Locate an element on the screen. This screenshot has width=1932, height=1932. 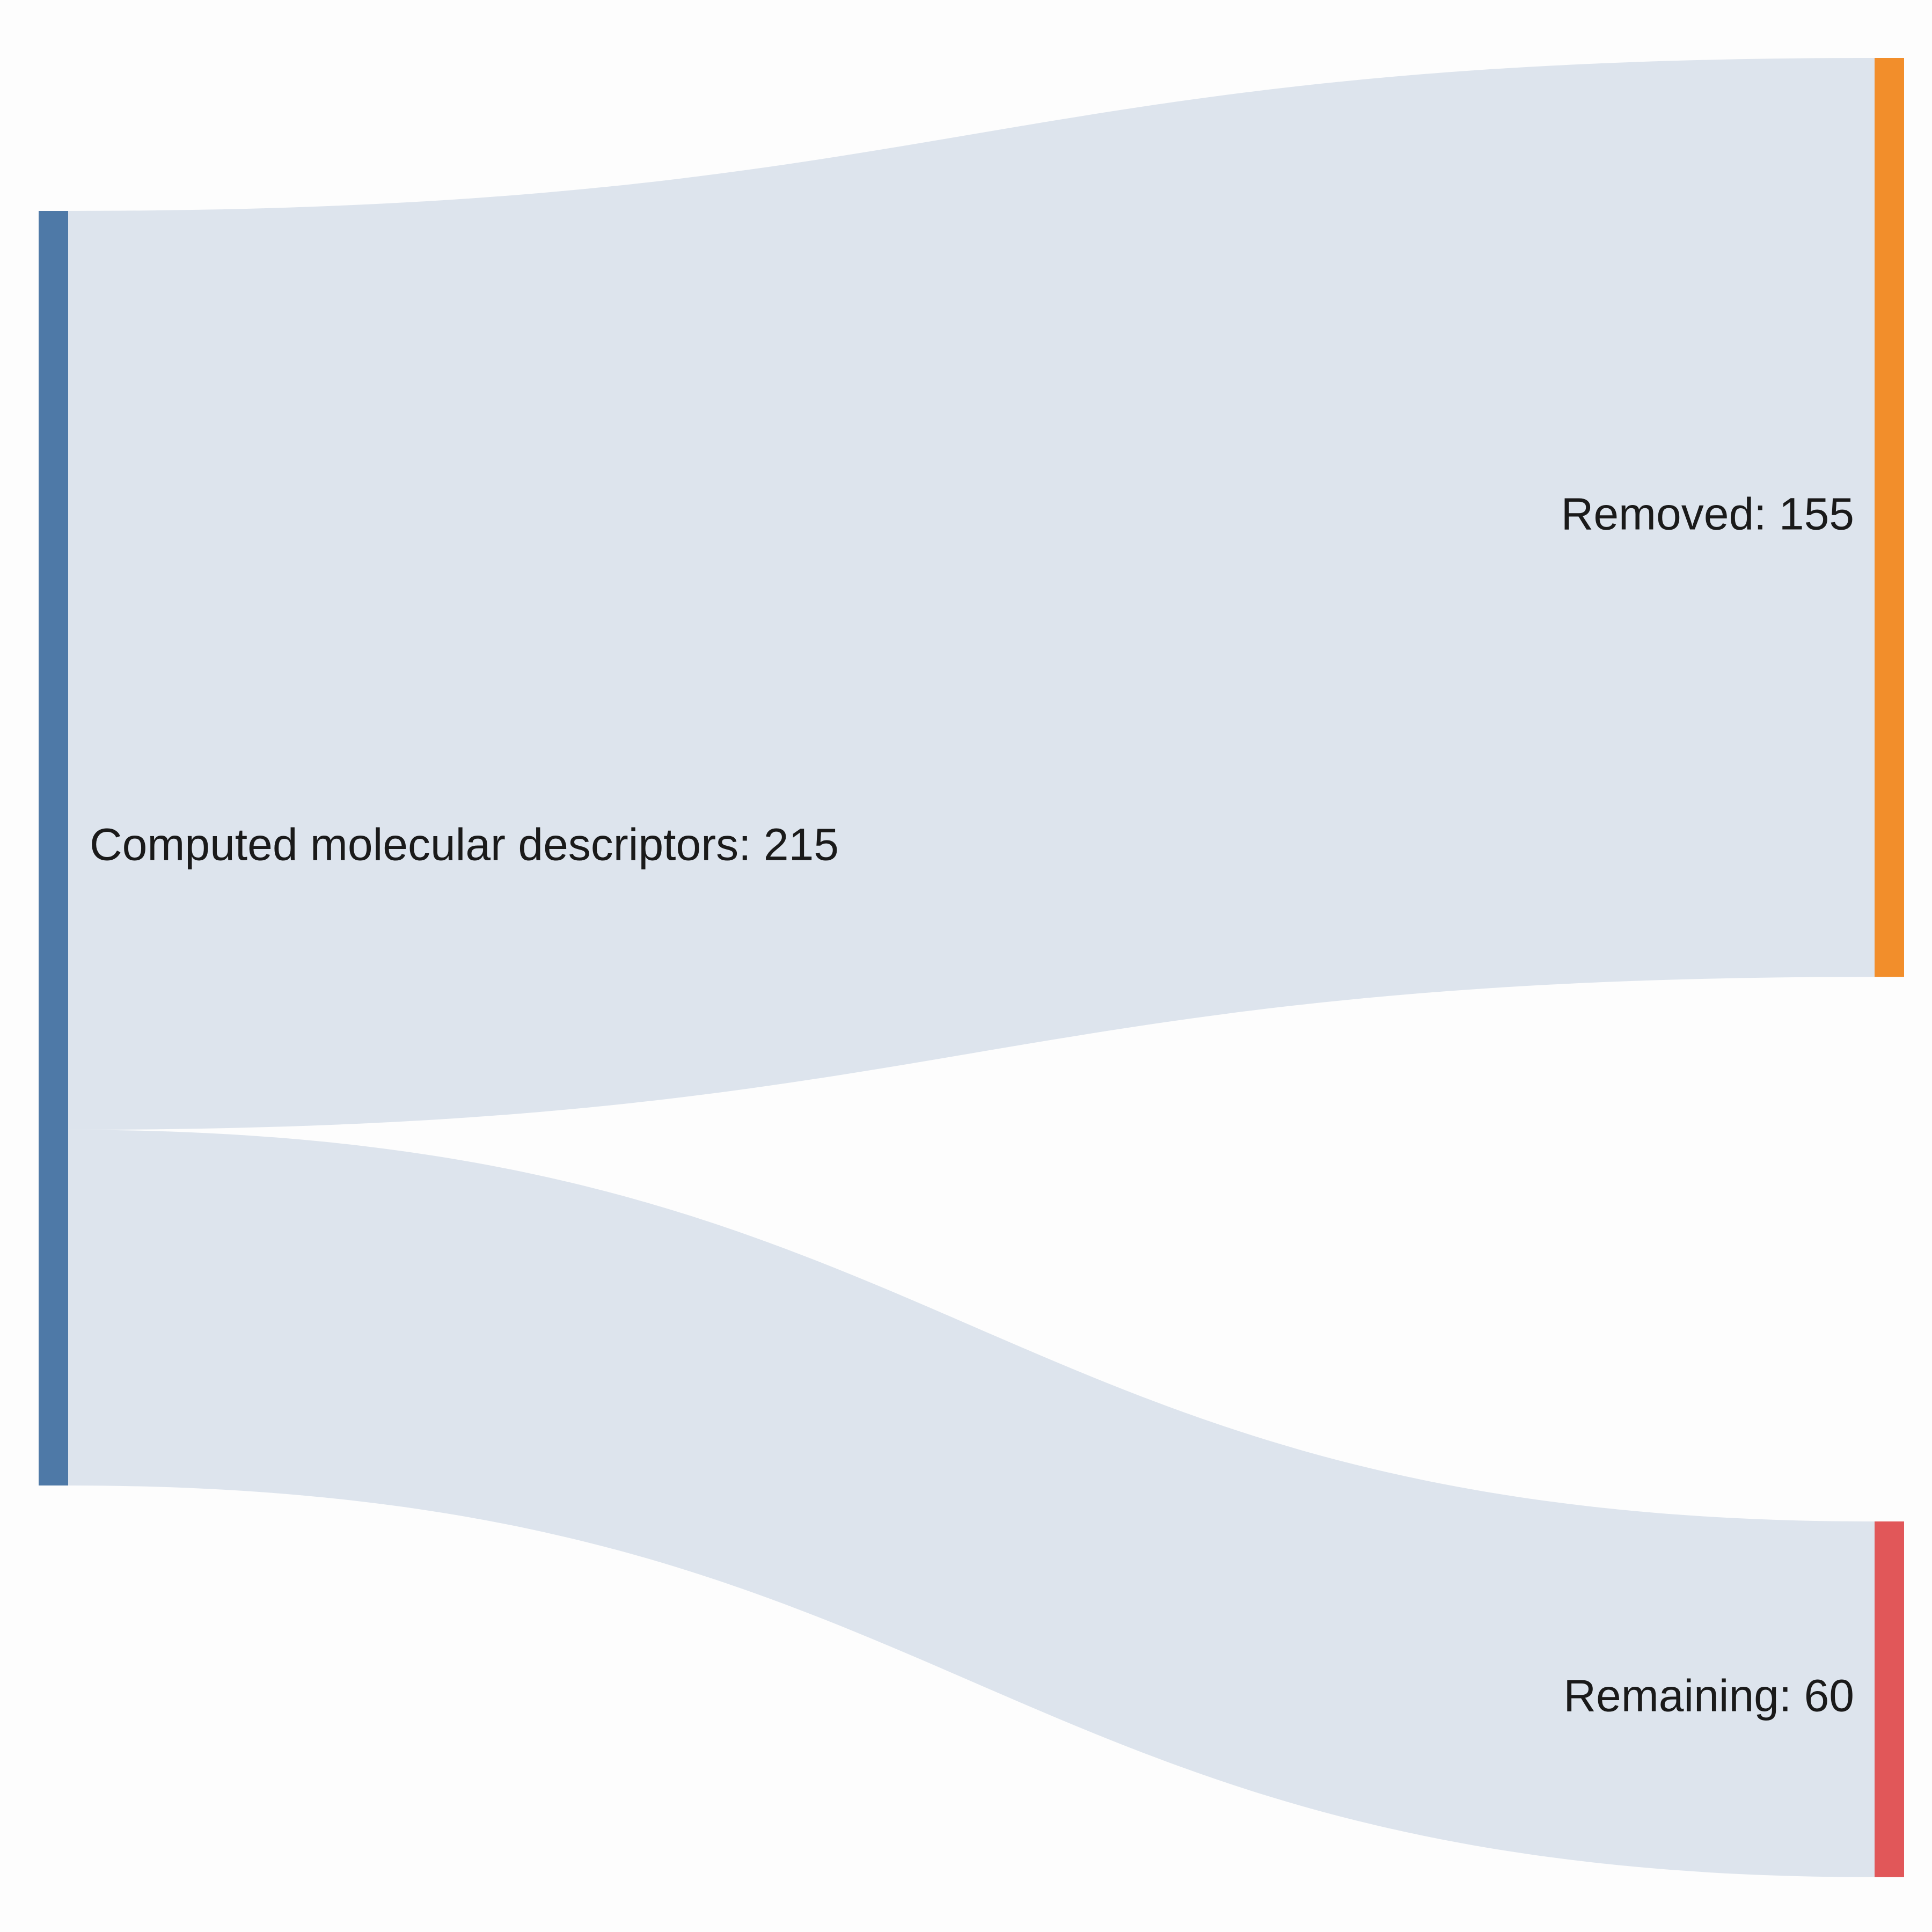
node-bar-computed is located at coordinates (53, 848).